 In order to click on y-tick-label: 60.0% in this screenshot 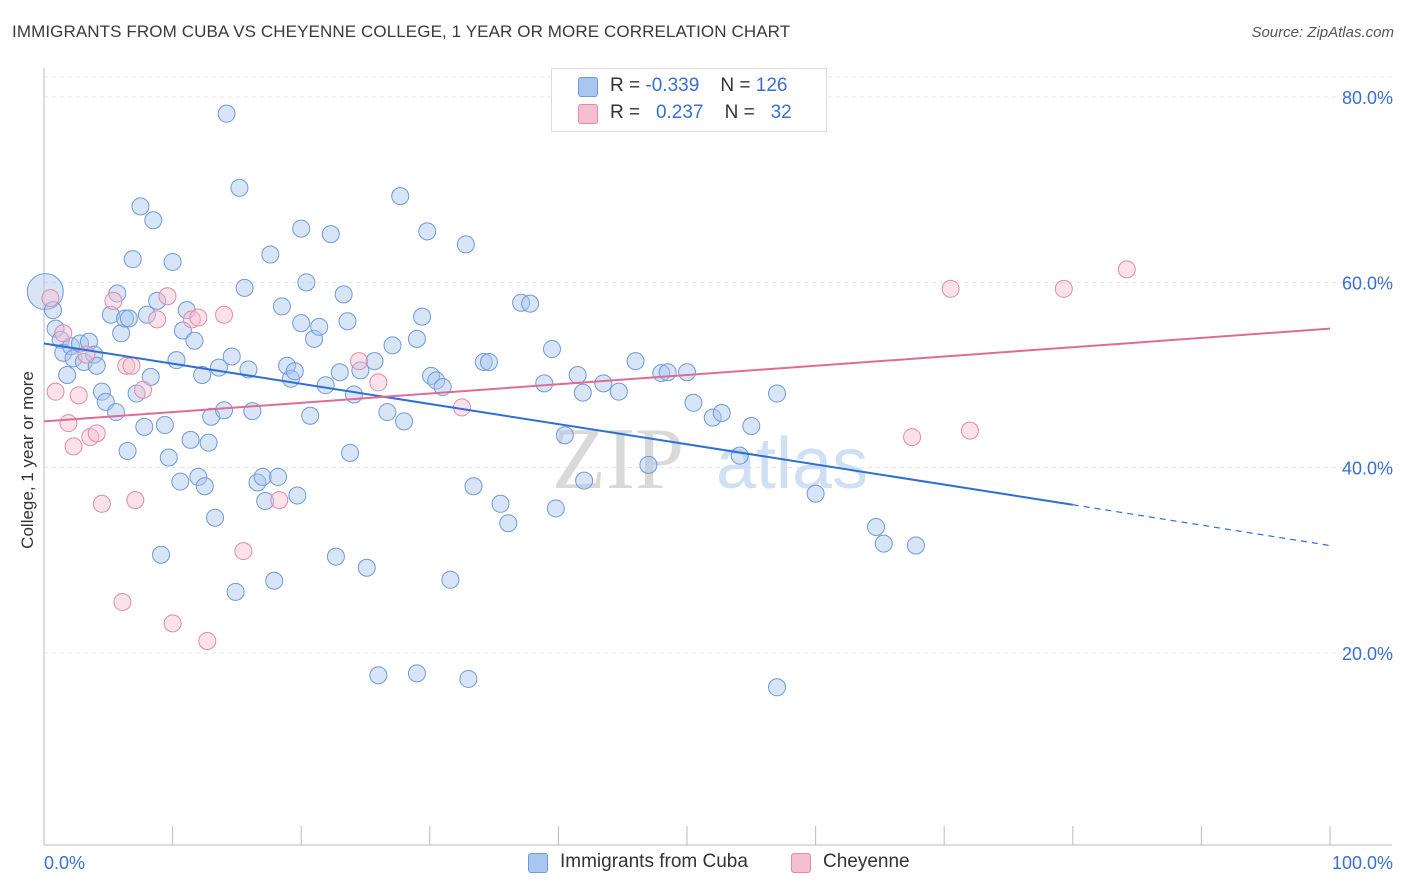, I will do `click(1367, 283)`.